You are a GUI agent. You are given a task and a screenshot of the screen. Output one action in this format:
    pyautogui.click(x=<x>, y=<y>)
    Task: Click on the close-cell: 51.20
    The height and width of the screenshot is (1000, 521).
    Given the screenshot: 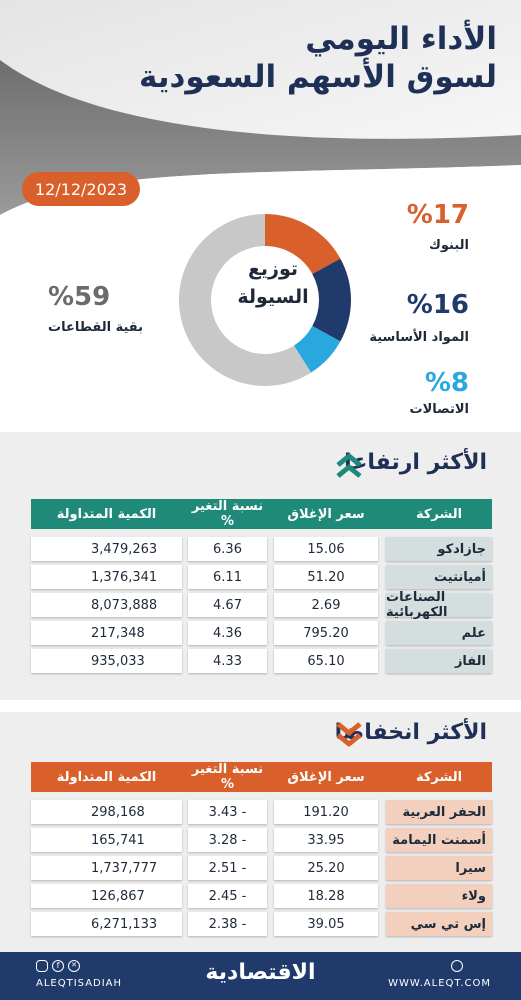 What is the action you would take?
    pyautogui.click(x=326, y=577)
    